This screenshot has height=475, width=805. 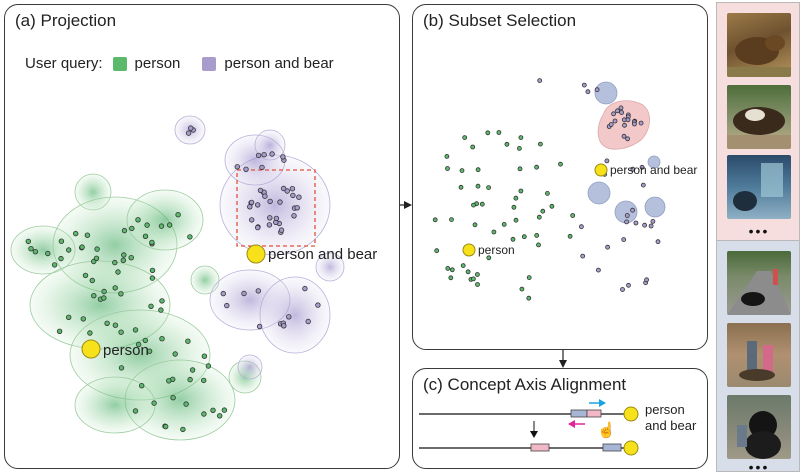 What do you see at coordinates (126, 350) in the screenshot?
I see `anchor-label-person: person` at bounding box center [126, 350].